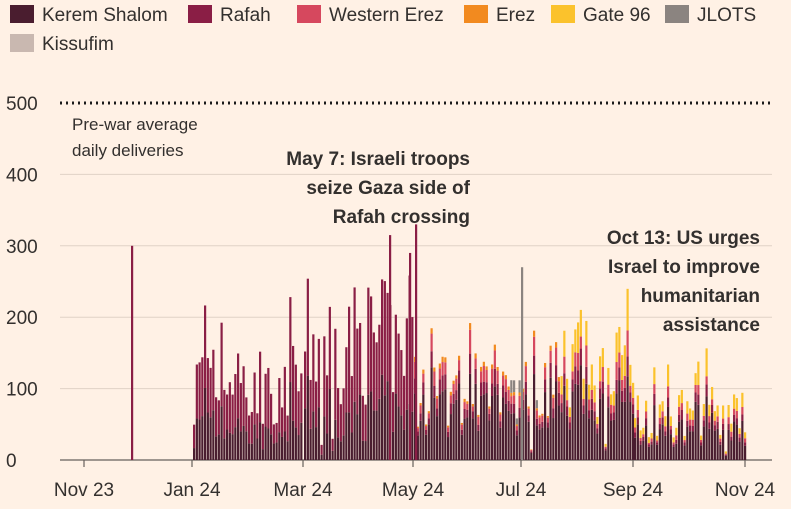  What do you see at coordinates (521, 490) in the screenshot?
I see `x-tick-label: Jul 24` at bounding box center [521, 490].